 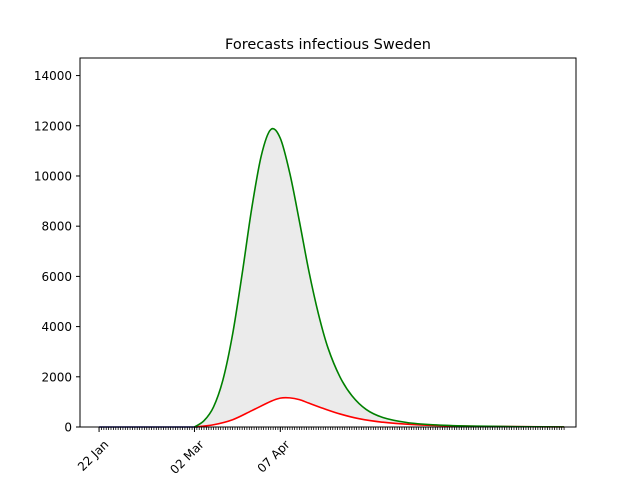 I want to click on chart-title: Forecasts infectious Sweden, so click(x=328, y=45).